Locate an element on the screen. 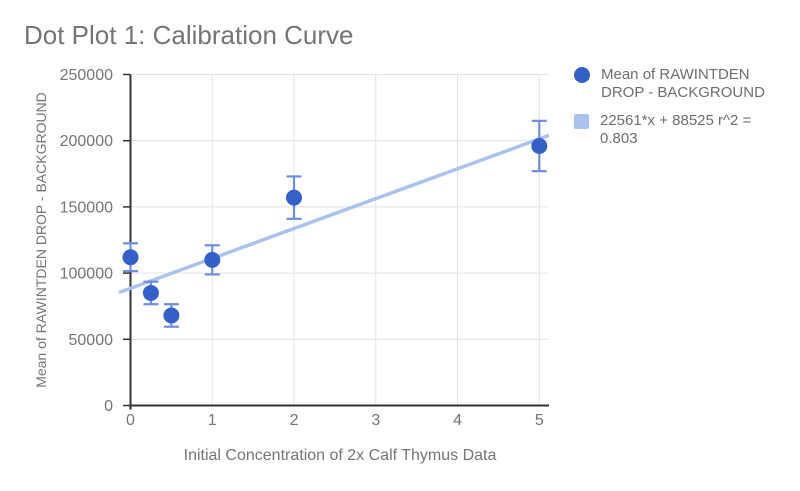 The image size is (800, 491). y-tick-label: 250000 is located at coordinates (86, 75).